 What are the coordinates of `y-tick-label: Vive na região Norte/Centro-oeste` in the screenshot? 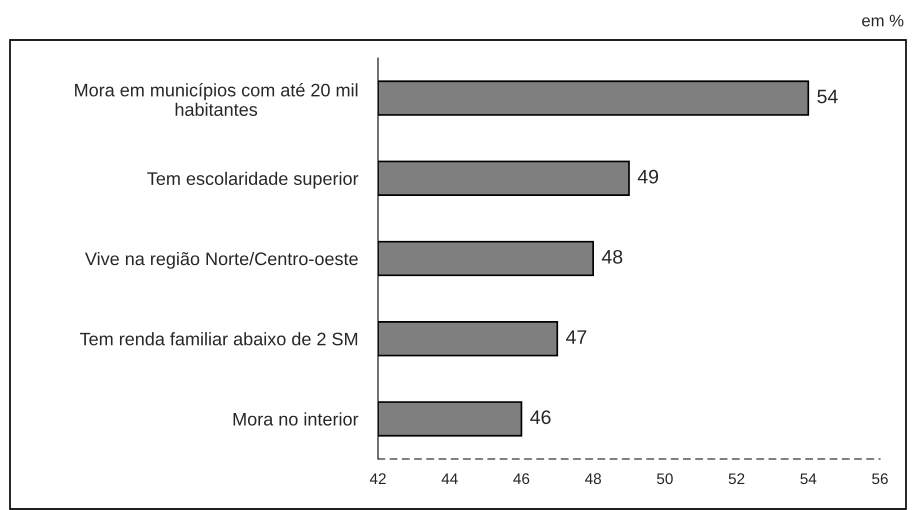 It's located at (221, 260).